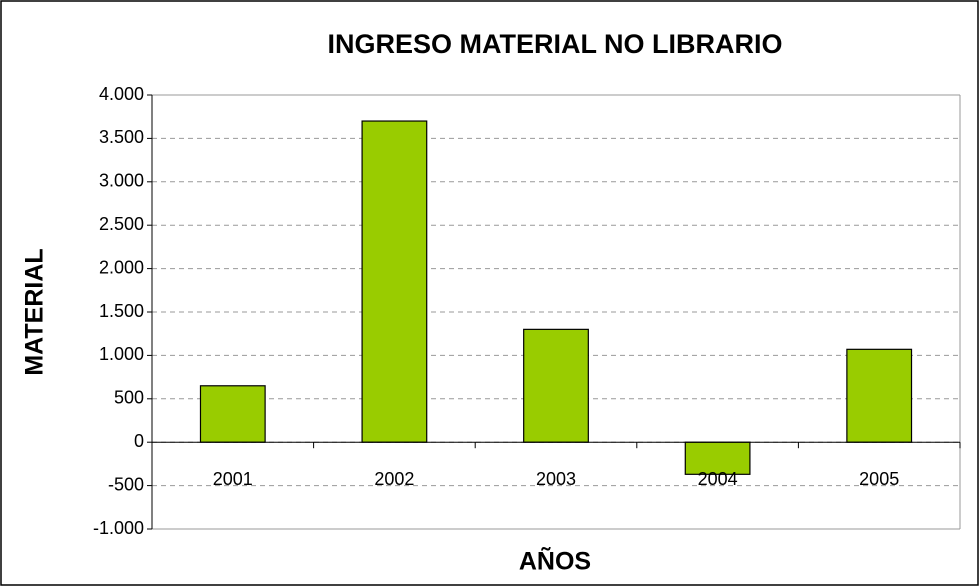 Image resolution: width=980 pixels, height=587 pixels. I want to click on chart-title: INGRESO MATERIAL NO LIBRARIO, so click(554, 44).